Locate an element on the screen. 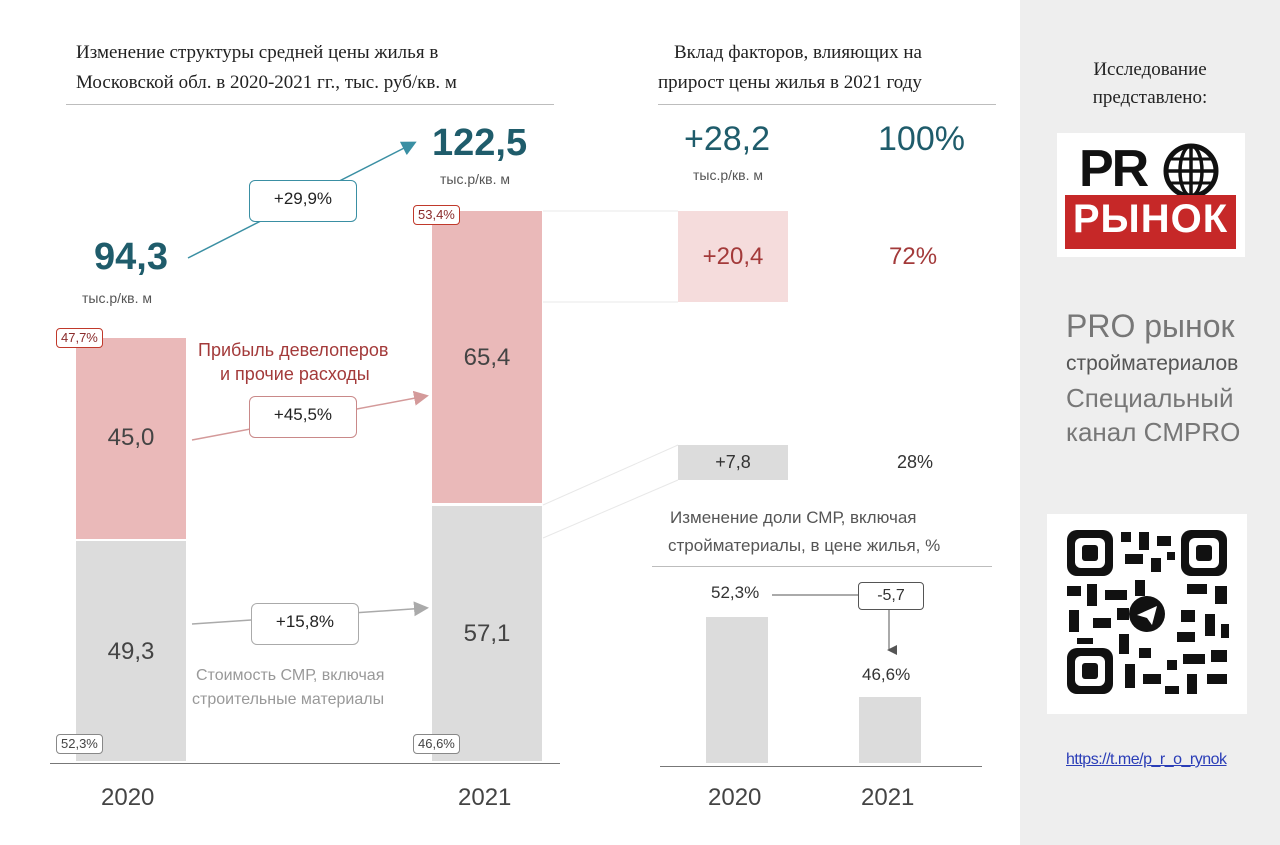 This screenshot has width=1280, height=845. left-chart-title-line1: Изменение структуры средней цены жилья в is located at coordinates (257, 52).